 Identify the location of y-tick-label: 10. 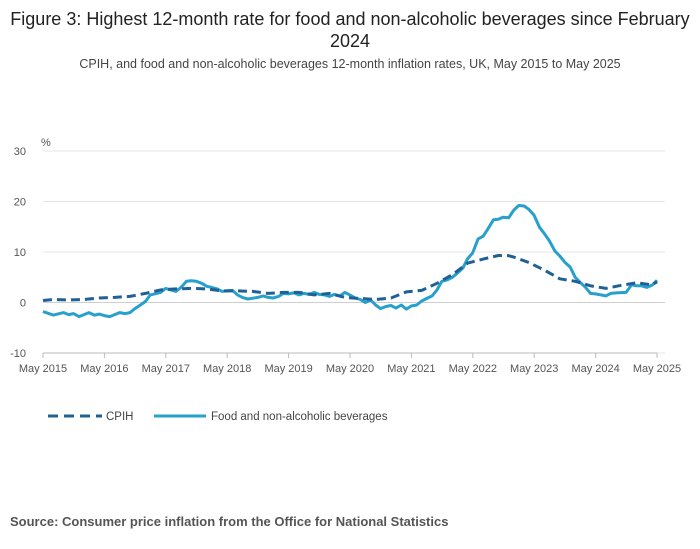
(20, 253).